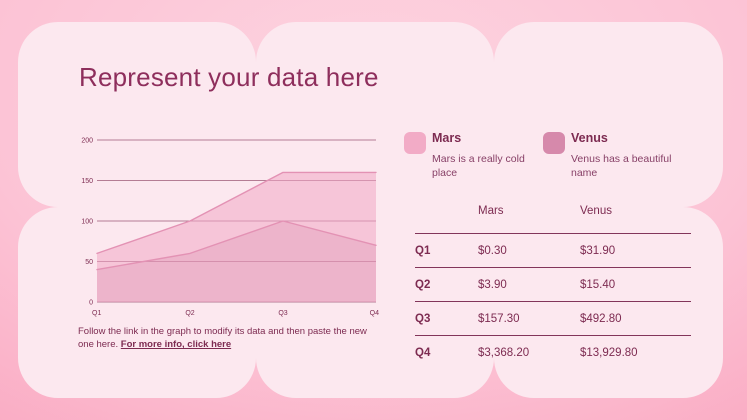  What do you see at coordinates (446, 216) in the screenshot?
I see `table-header-blank` at bounding box center [446, 216].